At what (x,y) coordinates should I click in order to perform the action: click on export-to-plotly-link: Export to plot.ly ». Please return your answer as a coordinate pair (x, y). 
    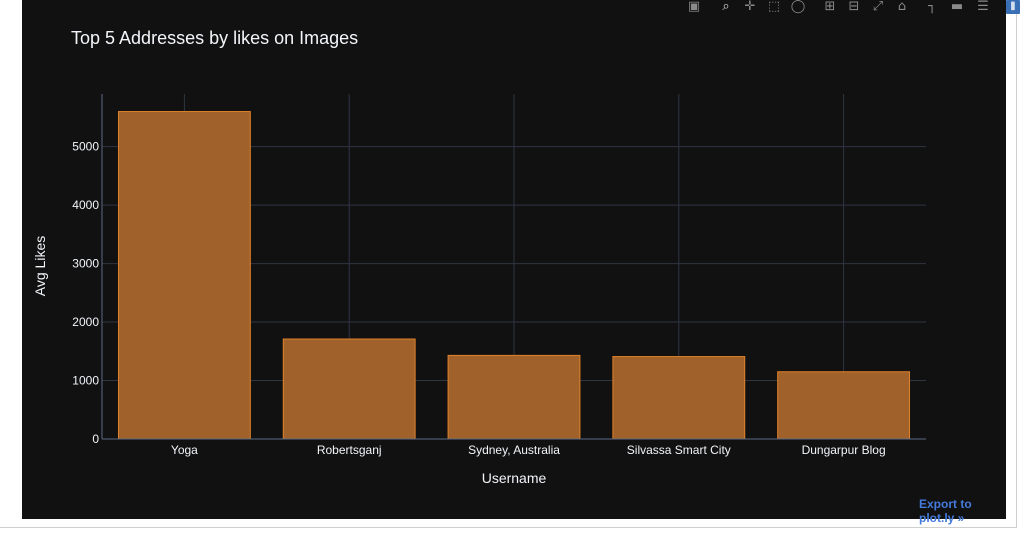
    Looking at the image, I should click on (945, 511).